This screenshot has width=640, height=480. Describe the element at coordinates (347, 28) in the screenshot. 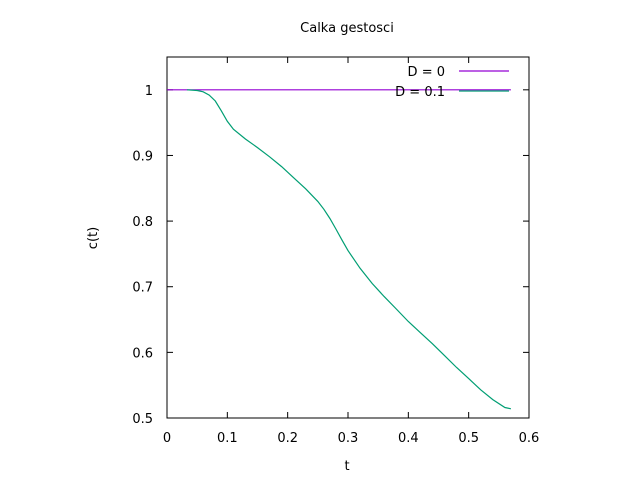

I see `chart-title: Calka gestosci` at that location.